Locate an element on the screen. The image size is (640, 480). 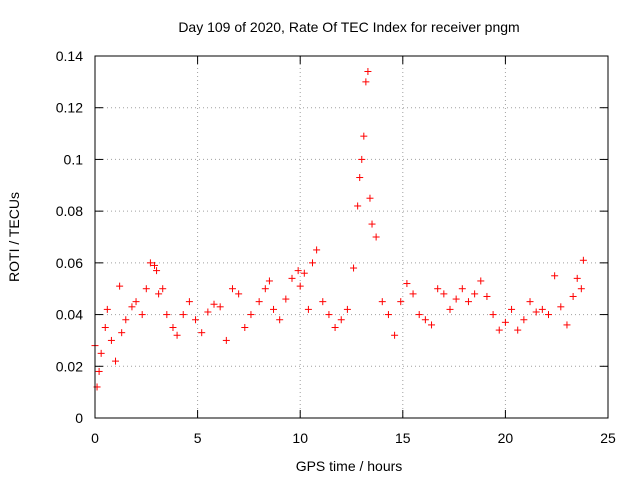
x-tick-label: 25 is located at coordinates (608, 438).